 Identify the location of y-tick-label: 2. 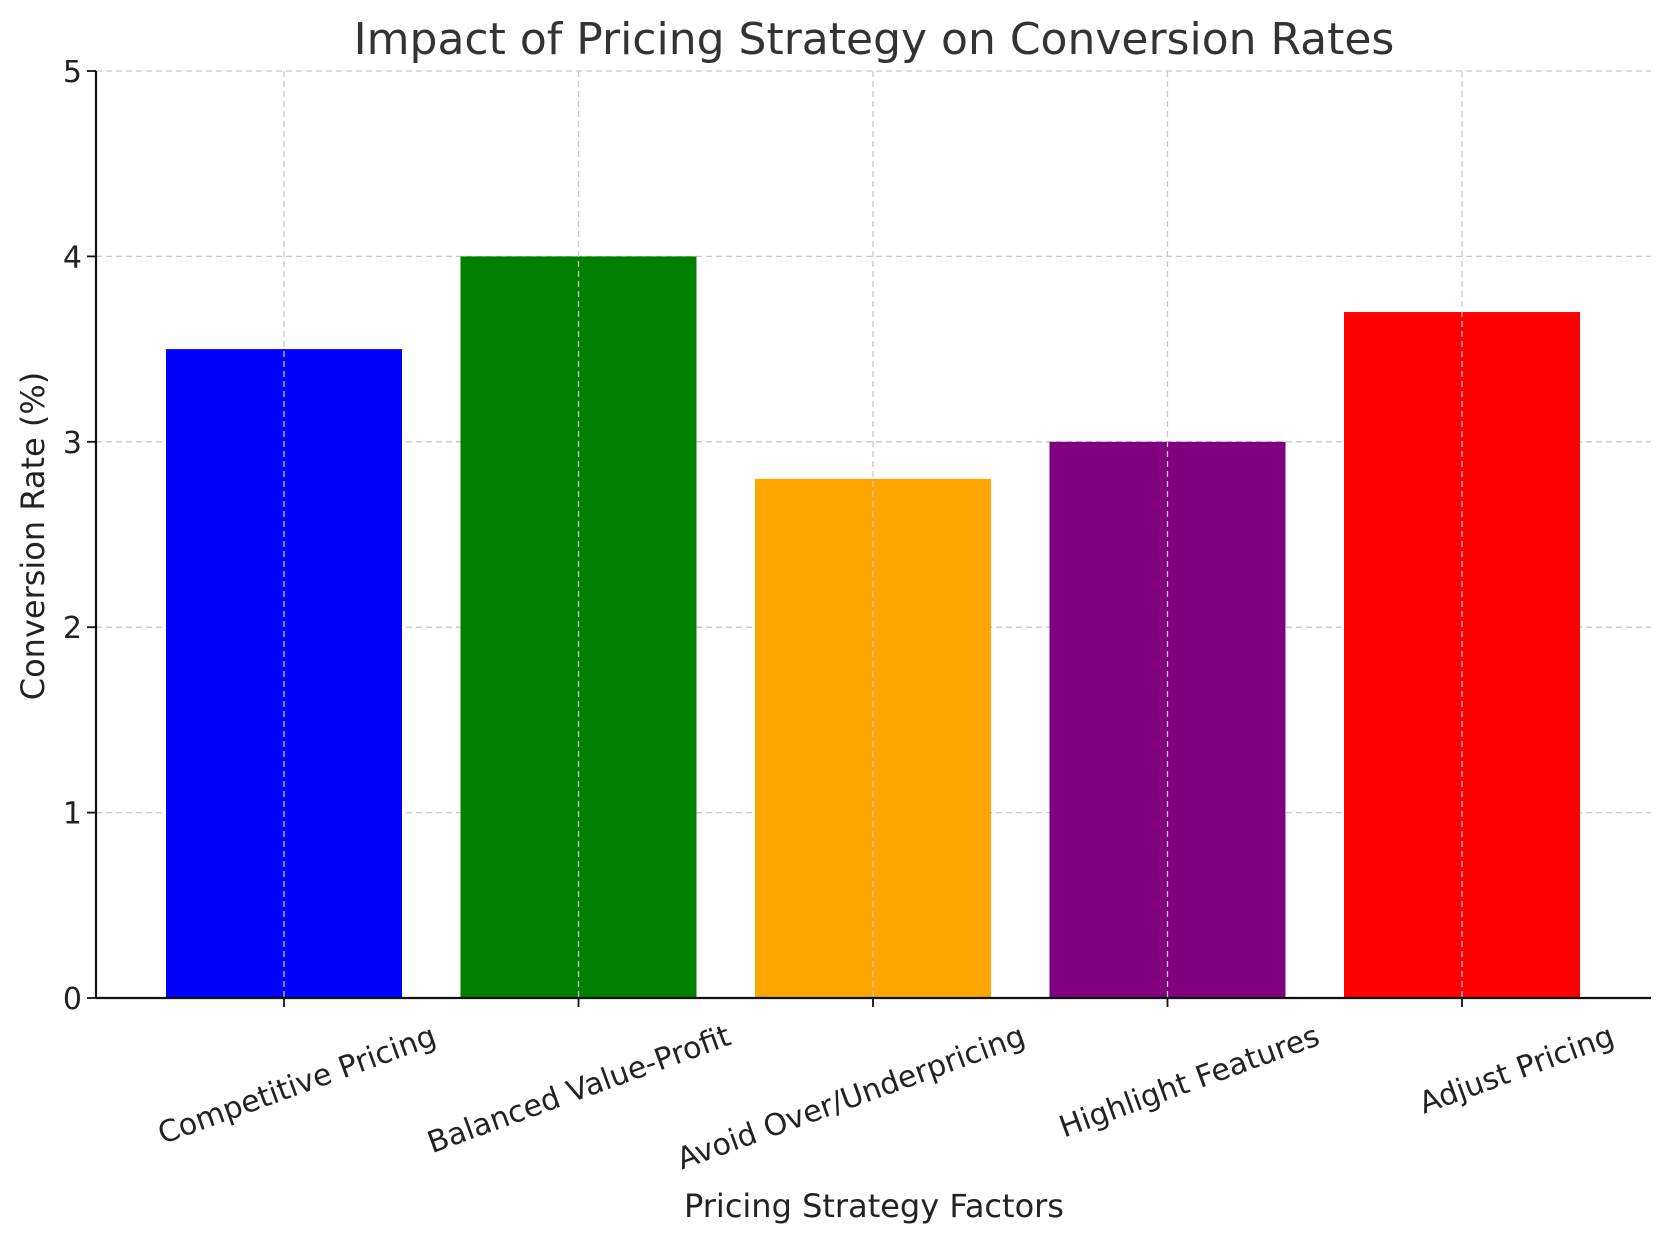
(72, 628).